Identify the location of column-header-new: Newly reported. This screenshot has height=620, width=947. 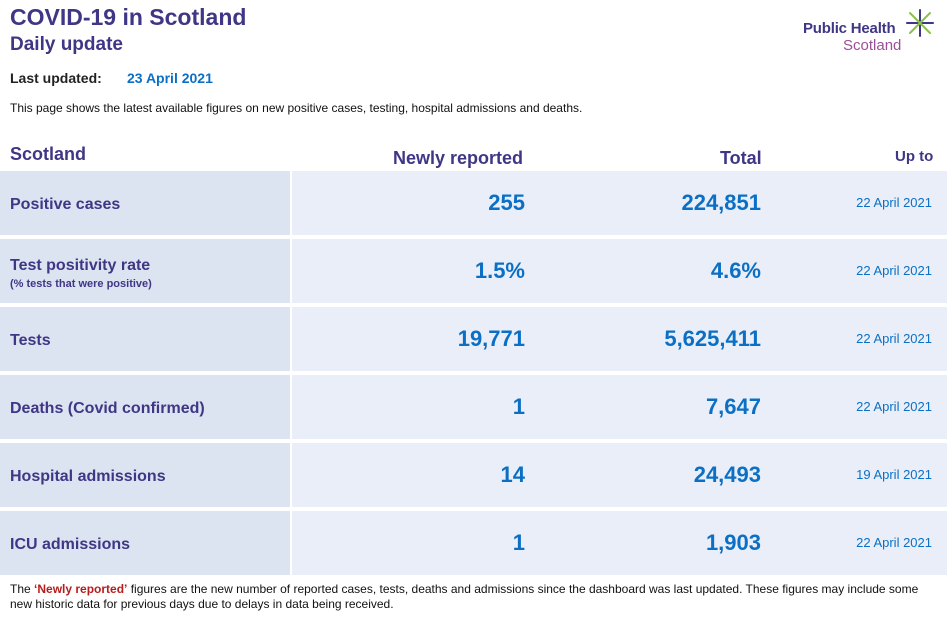
(458, 158).